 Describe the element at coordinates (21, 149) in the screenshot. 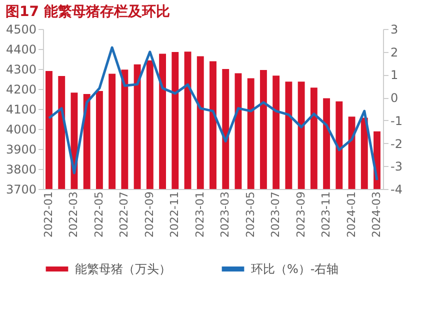

I see `y-tick-label: 3900` at that location.